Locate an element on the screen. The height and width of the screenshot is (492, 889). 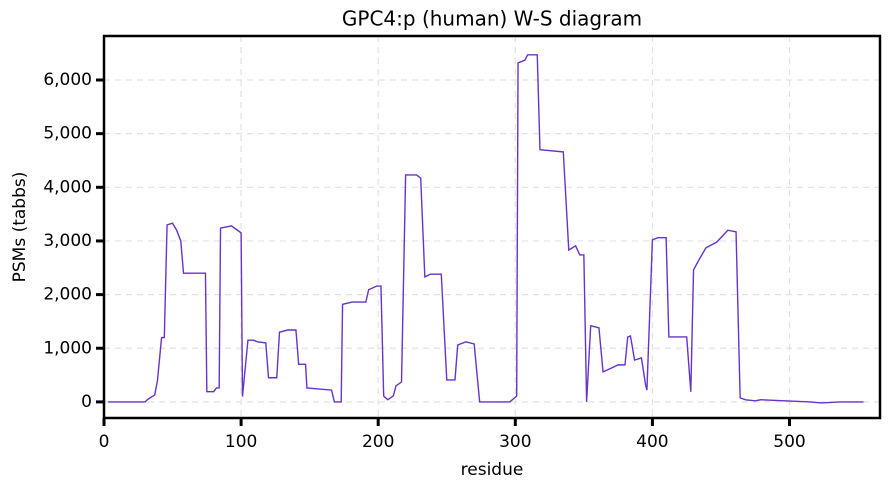
x-axis-label: residue is located at coordinates (492, 470).